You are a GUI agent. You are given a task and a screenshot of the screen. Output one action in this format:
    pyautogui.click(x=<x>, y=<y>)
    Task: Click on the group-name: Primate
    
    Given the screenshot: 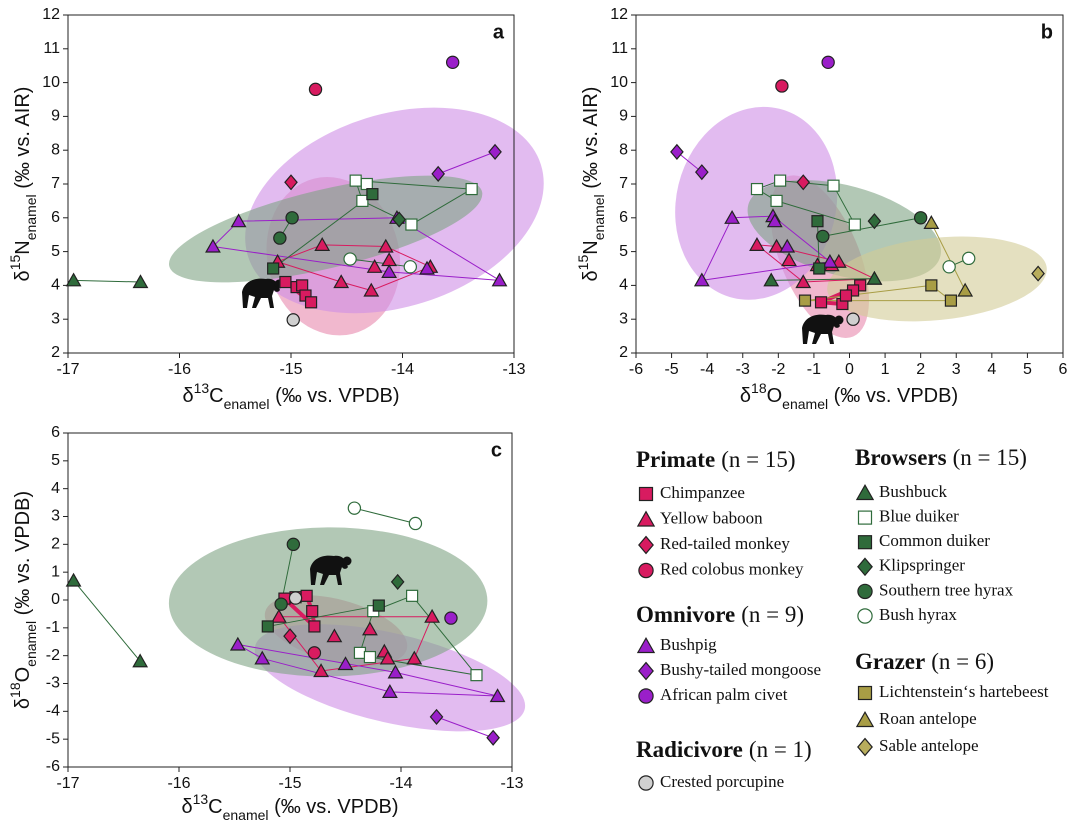 What is the action you would take?
    pyautogui.click(x=675, y=459)
    